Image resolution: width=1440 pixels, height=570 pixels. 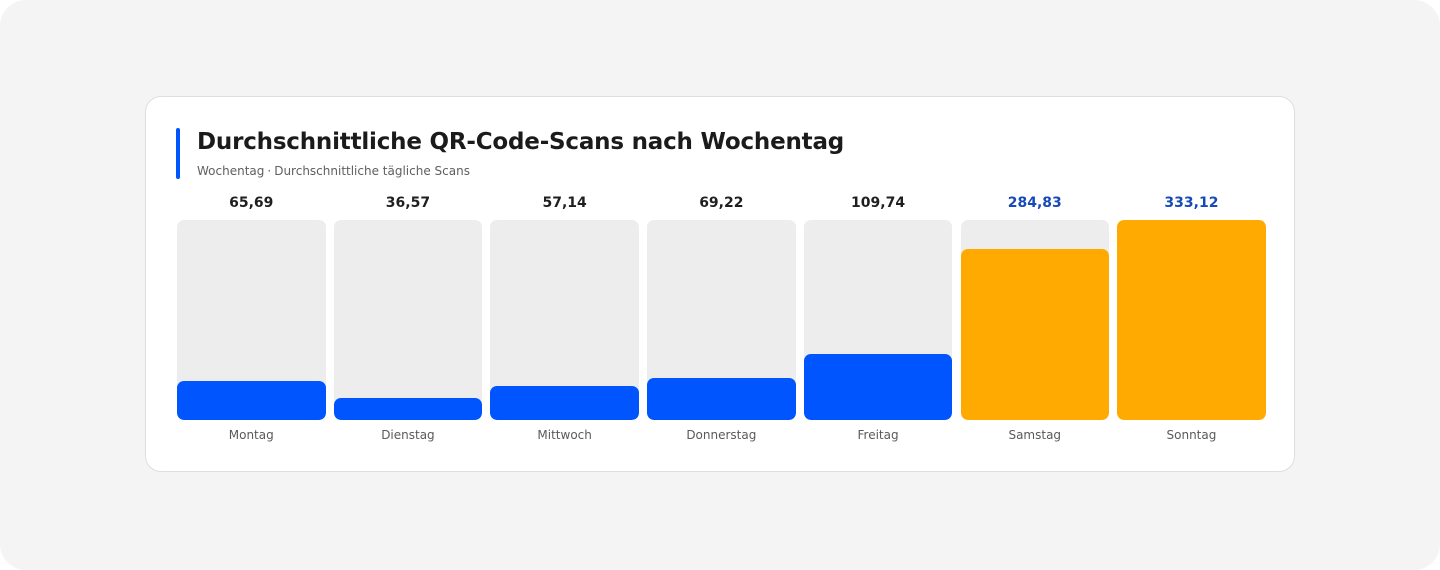 What do you see at coordinates (564, 435) in the screenshot?
I see `category-label: Mittwoch` at bounding box center [564, 435].